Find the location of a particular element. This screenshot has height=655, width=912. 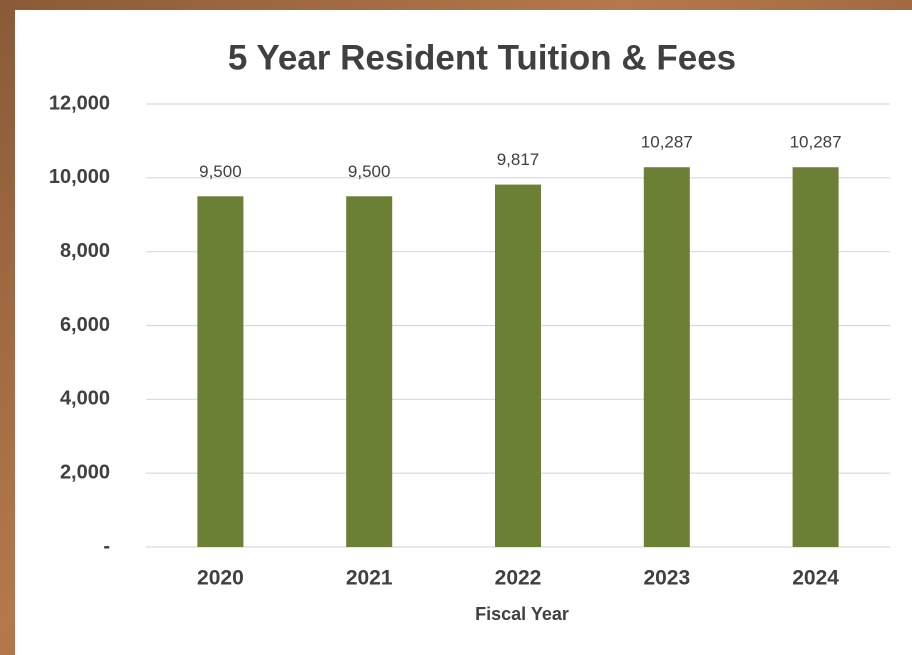

x-tick-label: 2021 is located at coordinates (369, 578).